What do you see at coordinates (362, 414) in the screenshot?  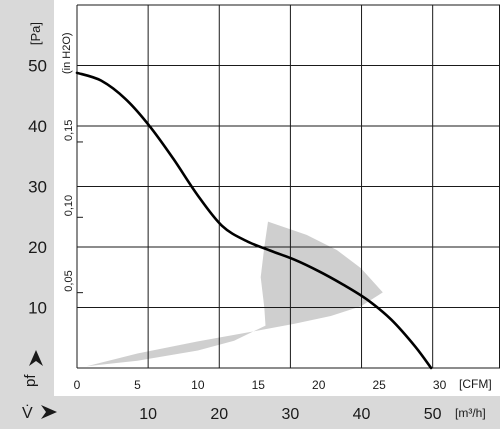 I see `x-m3h-tick-label: 40` at bounding box center [362, 414].